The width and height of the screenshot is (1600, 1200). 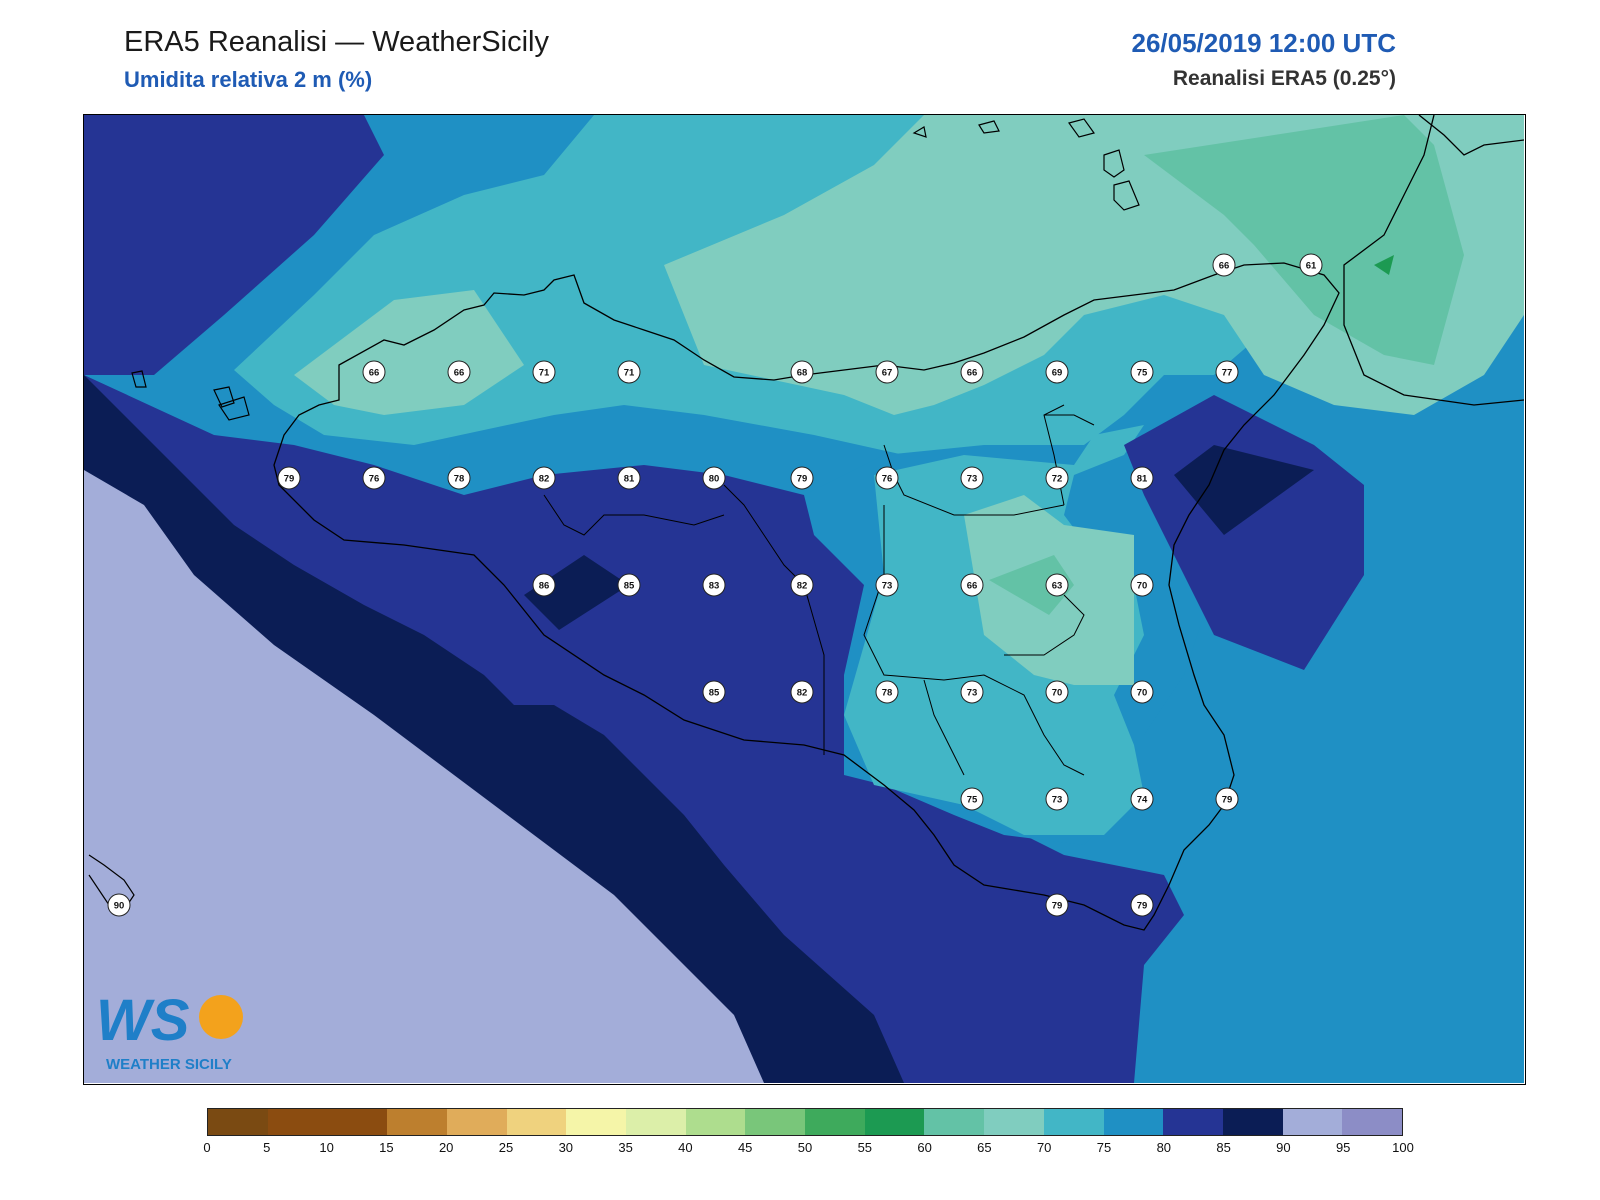 What do you see at coordinates (1104, 1147) in the screenshot?
I see `colorbar-tick-label: 75` at bounding box center [1104, 1147].